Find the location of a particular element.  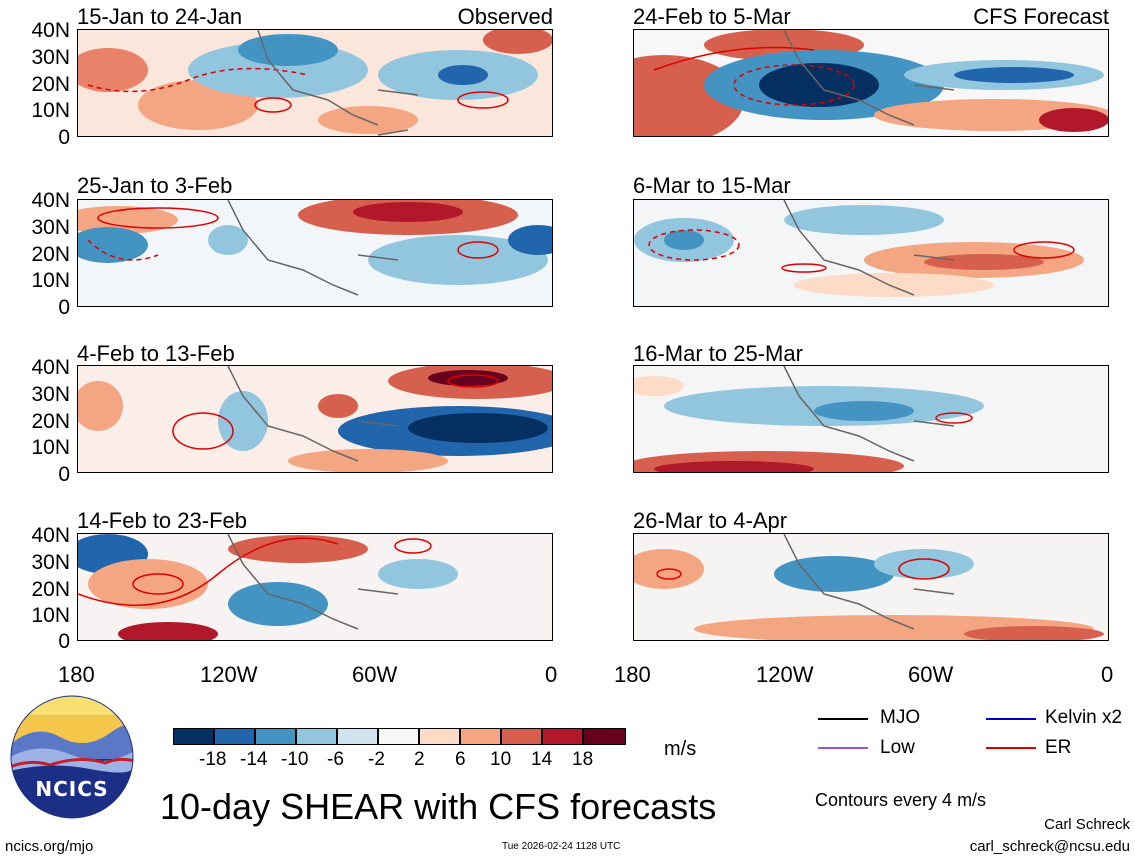

colorbar-label: -18 is located at coordinates (213, 759).